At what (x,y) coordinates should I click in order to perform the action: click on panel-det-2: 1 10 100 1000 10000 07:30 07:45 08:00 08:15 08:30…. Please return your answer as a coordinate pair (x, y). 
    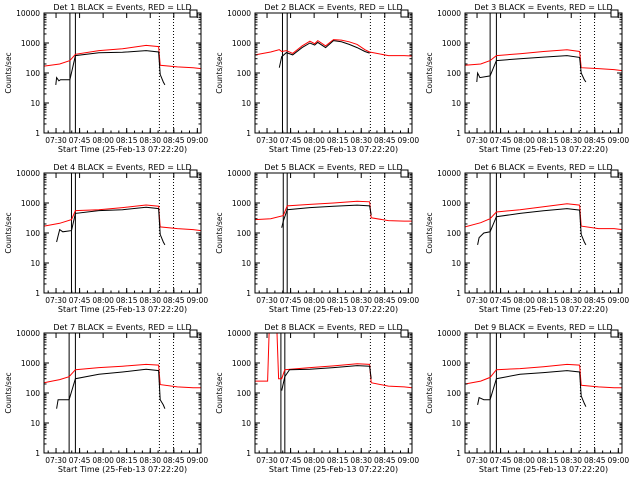
    Looking at the image, I should click on (317, 78).